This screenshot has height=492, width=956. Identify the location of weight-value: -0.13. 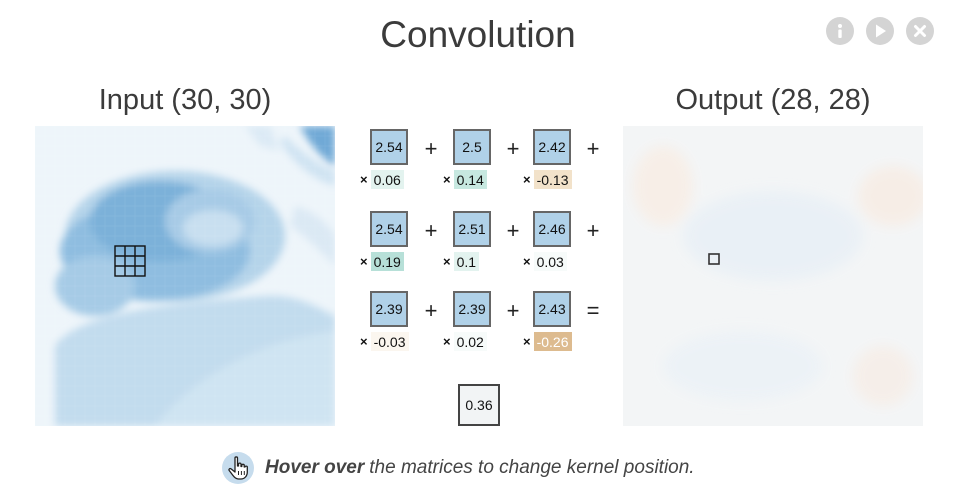
(552, 179).